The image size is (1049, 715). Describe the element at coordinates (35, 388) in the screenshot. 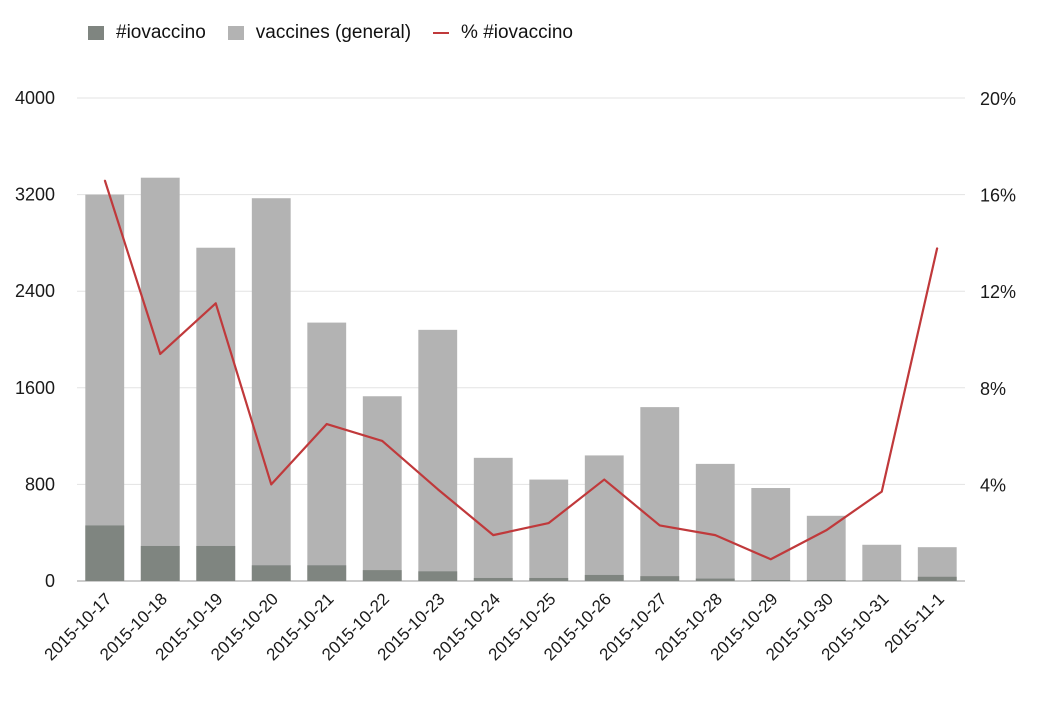

I see `y-tick-label: 1600` at that location.